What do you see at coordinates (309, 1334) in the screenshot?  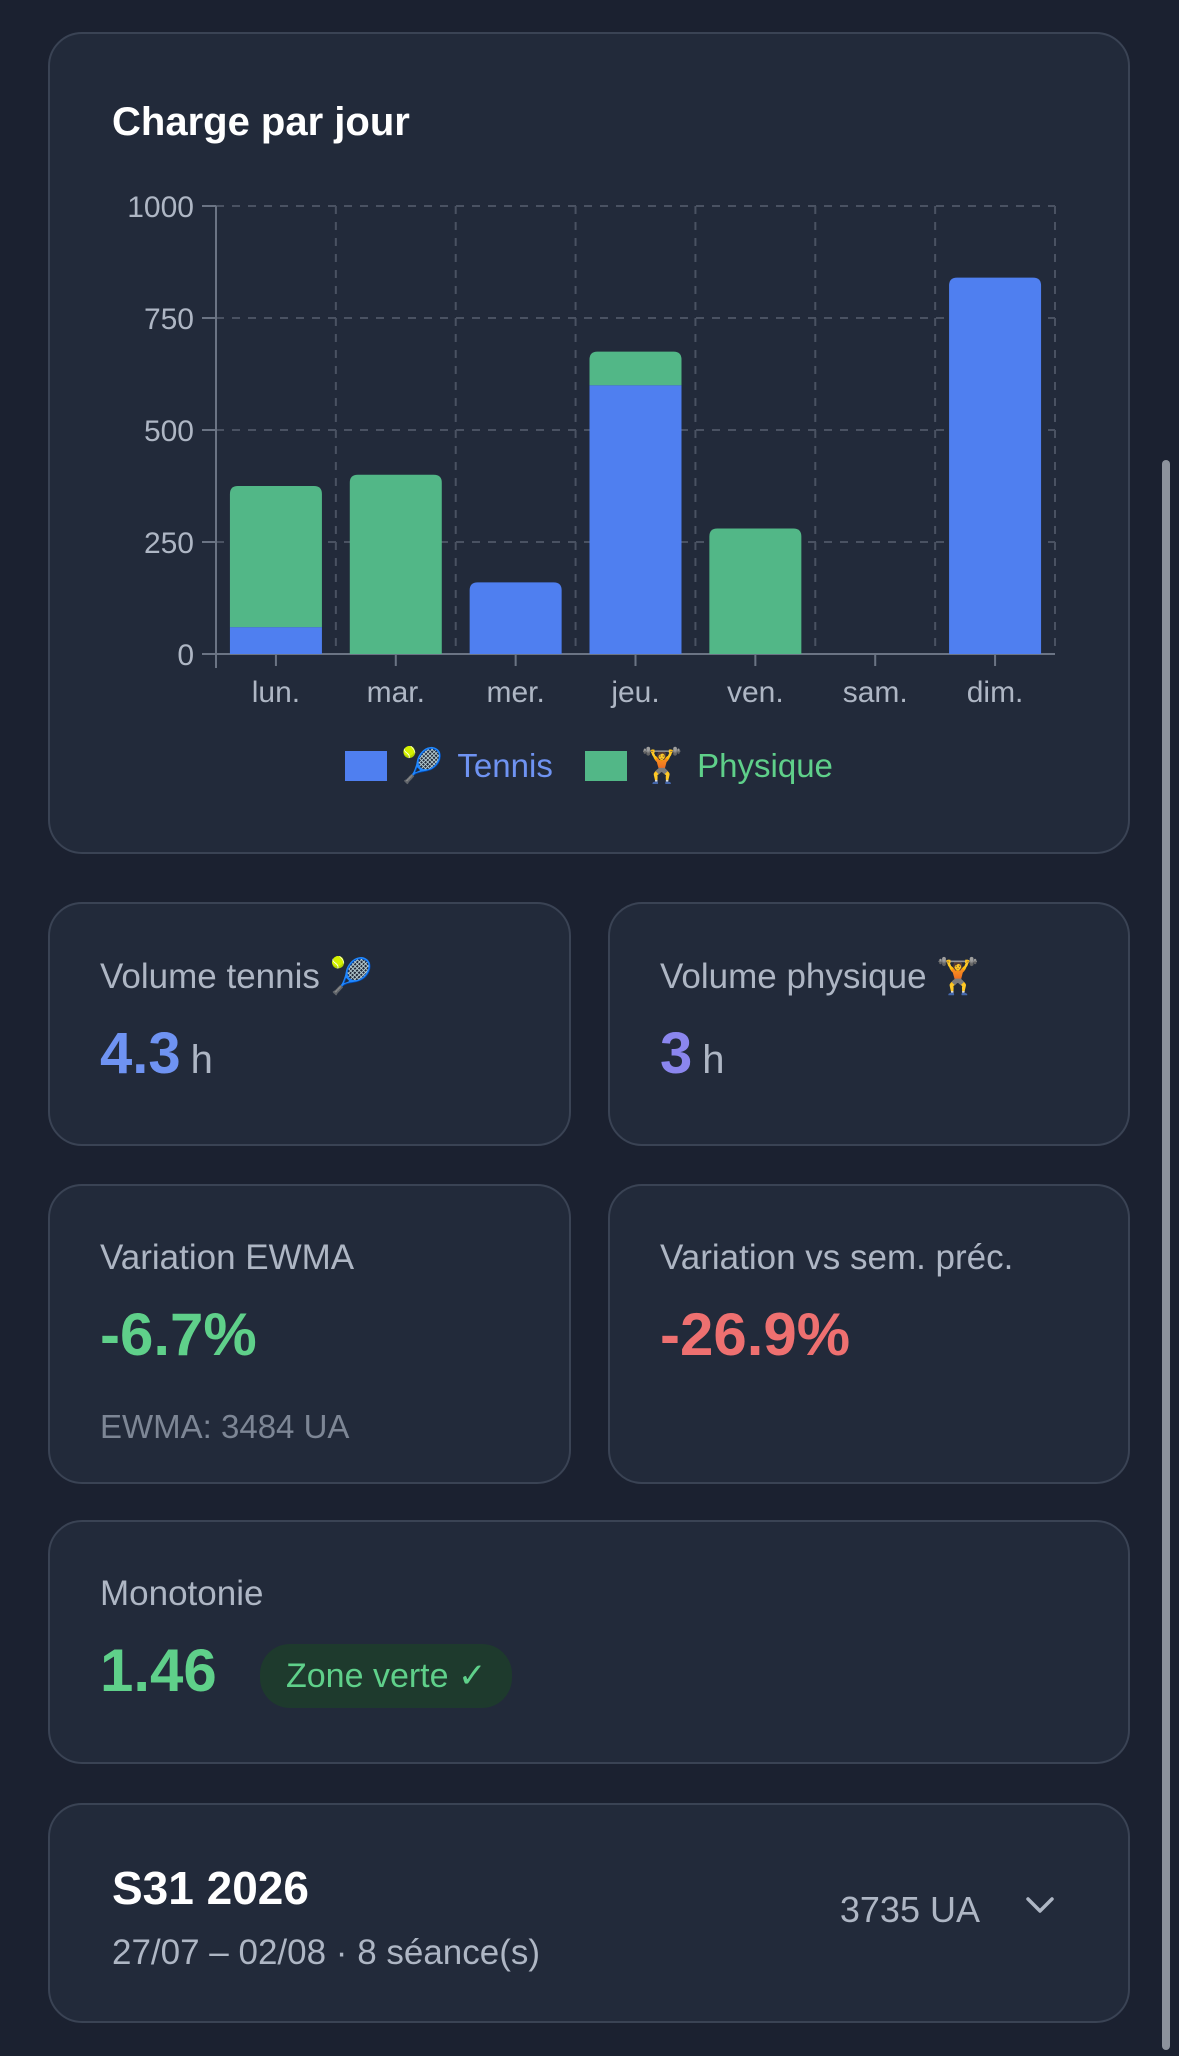 I see `variation-ewma-card: Variation EWMA -6.7% EWMA: 3484 UA` at bounding box center [309, 1334].